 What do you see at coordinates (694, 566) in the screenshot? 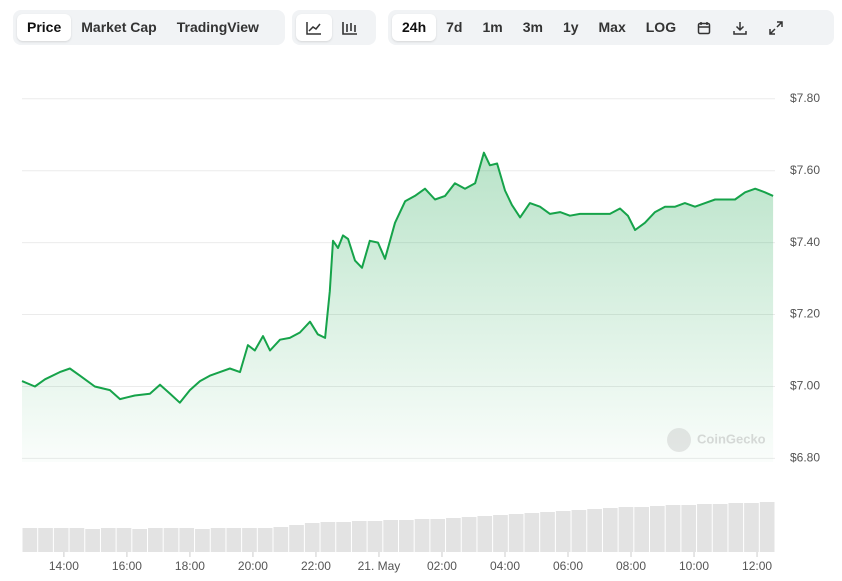
I see `x-tick-label: 10:00` at bounding box center [694, 566].